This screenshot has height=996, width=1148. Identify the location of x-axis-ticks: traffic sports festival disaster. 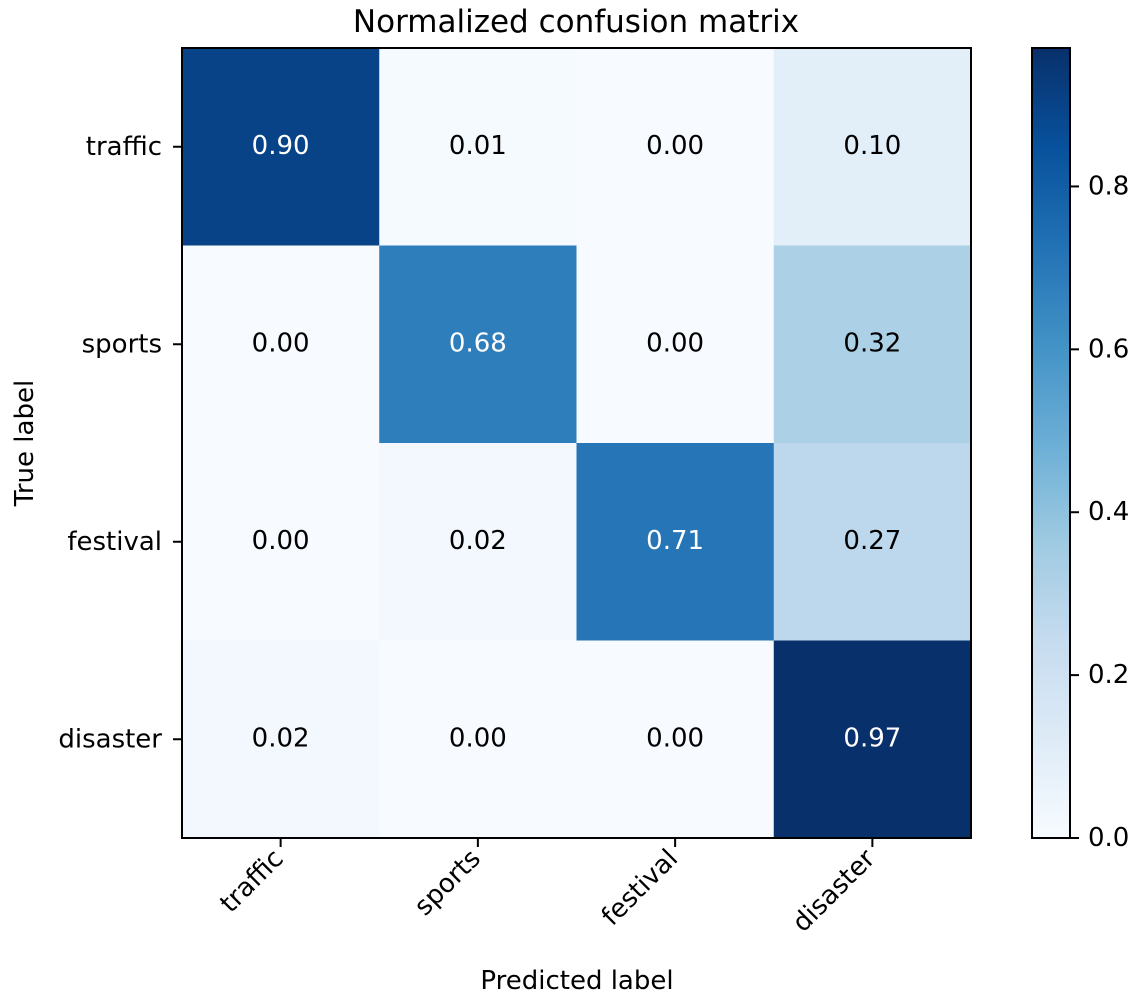
(548, 888).